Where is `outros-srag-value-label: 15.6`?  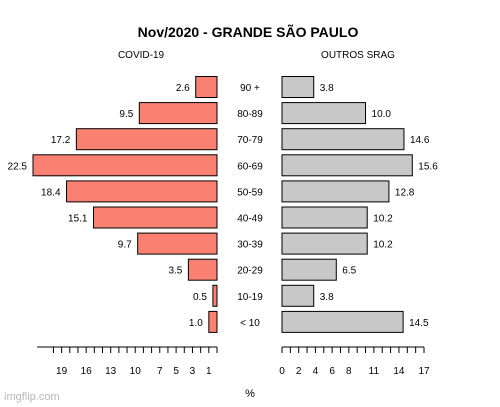
outros-srag-value-label: 15.6 is located at coordinates (428, 166).